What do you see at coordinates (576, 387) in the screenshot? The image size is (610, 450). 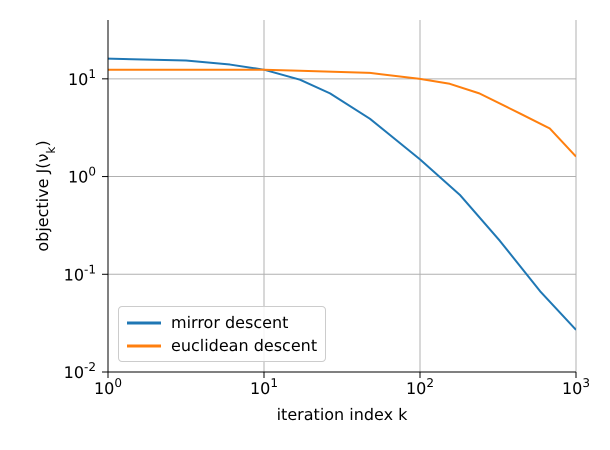 I see `x-tick-label: 10$^{3}$` at bounding box center [576, 387].